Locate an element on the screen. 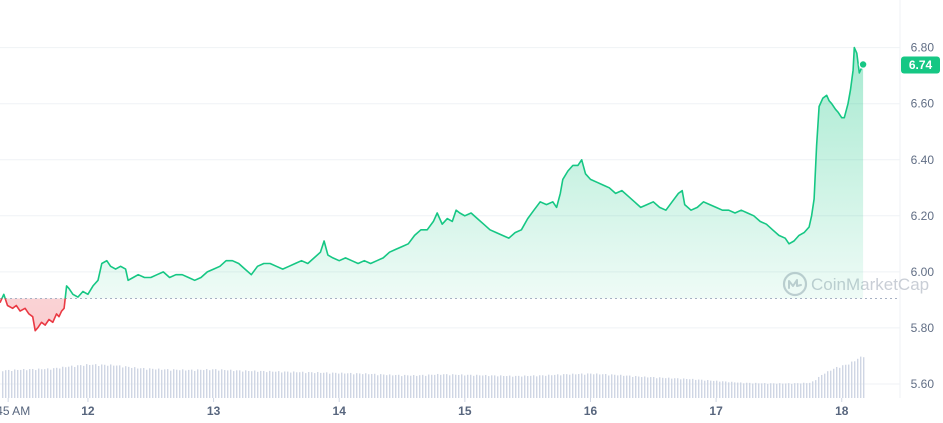  x-tick-label: 17 is located at coordinates (716, 411).